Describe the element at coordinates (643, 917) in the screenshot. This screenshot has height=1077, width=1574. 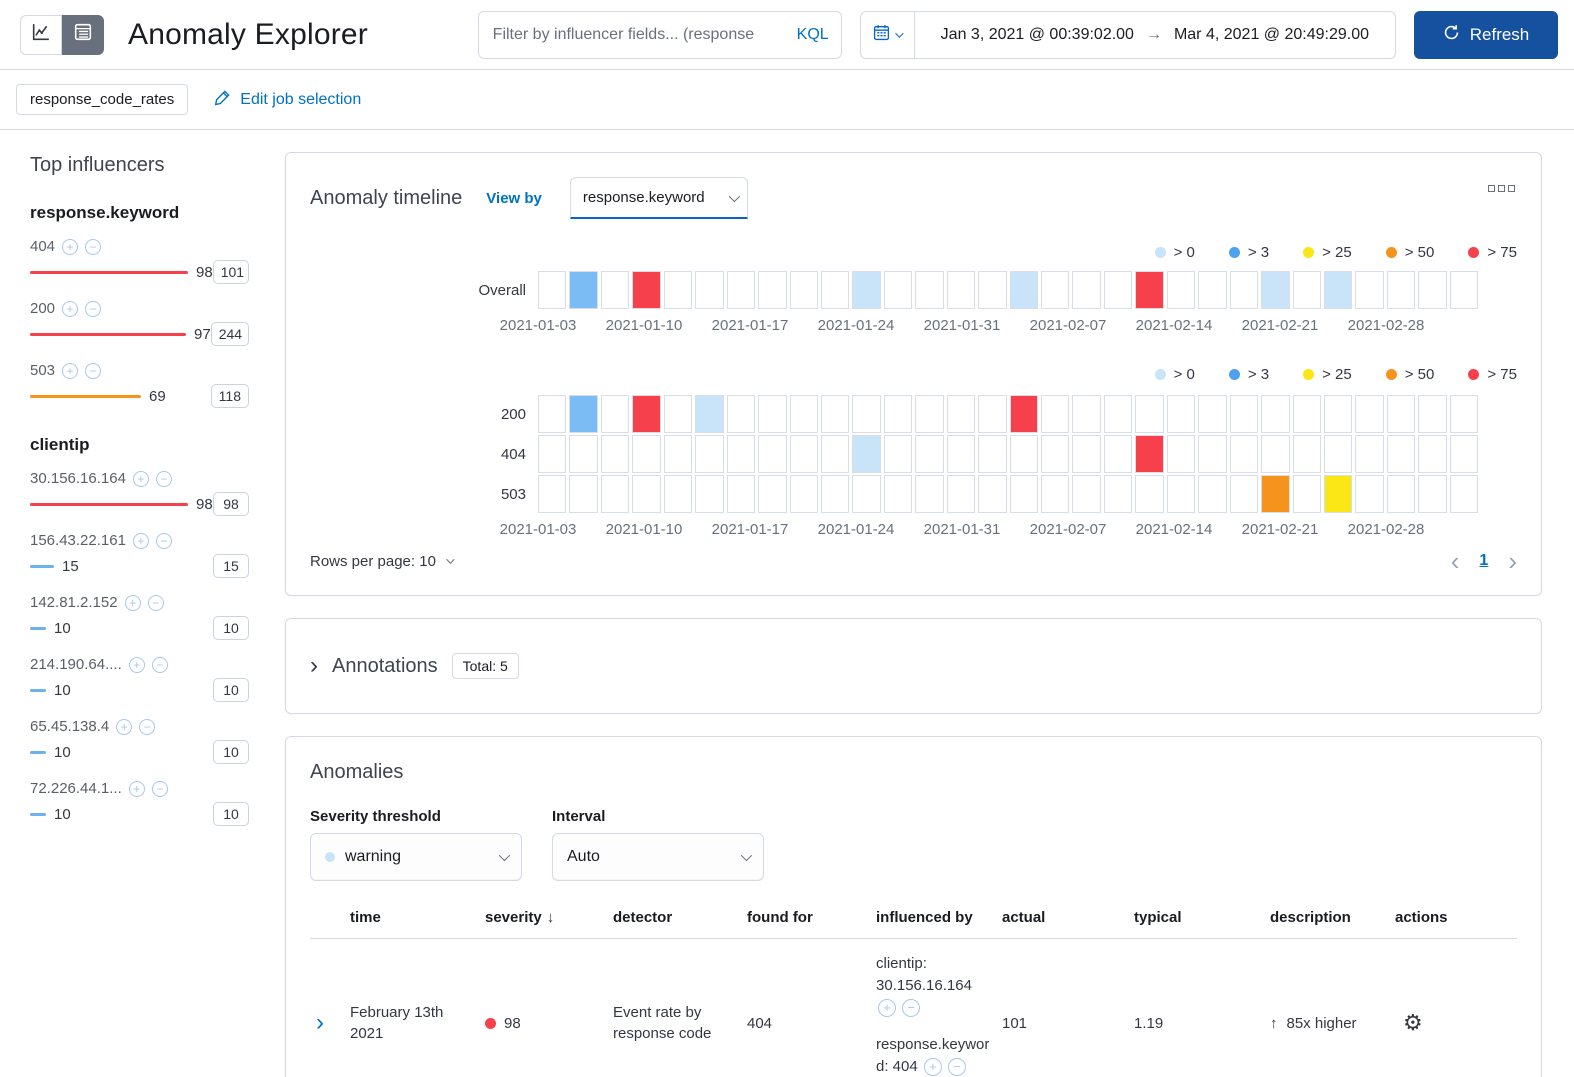
I see `column-header-detector: detector` at that location.